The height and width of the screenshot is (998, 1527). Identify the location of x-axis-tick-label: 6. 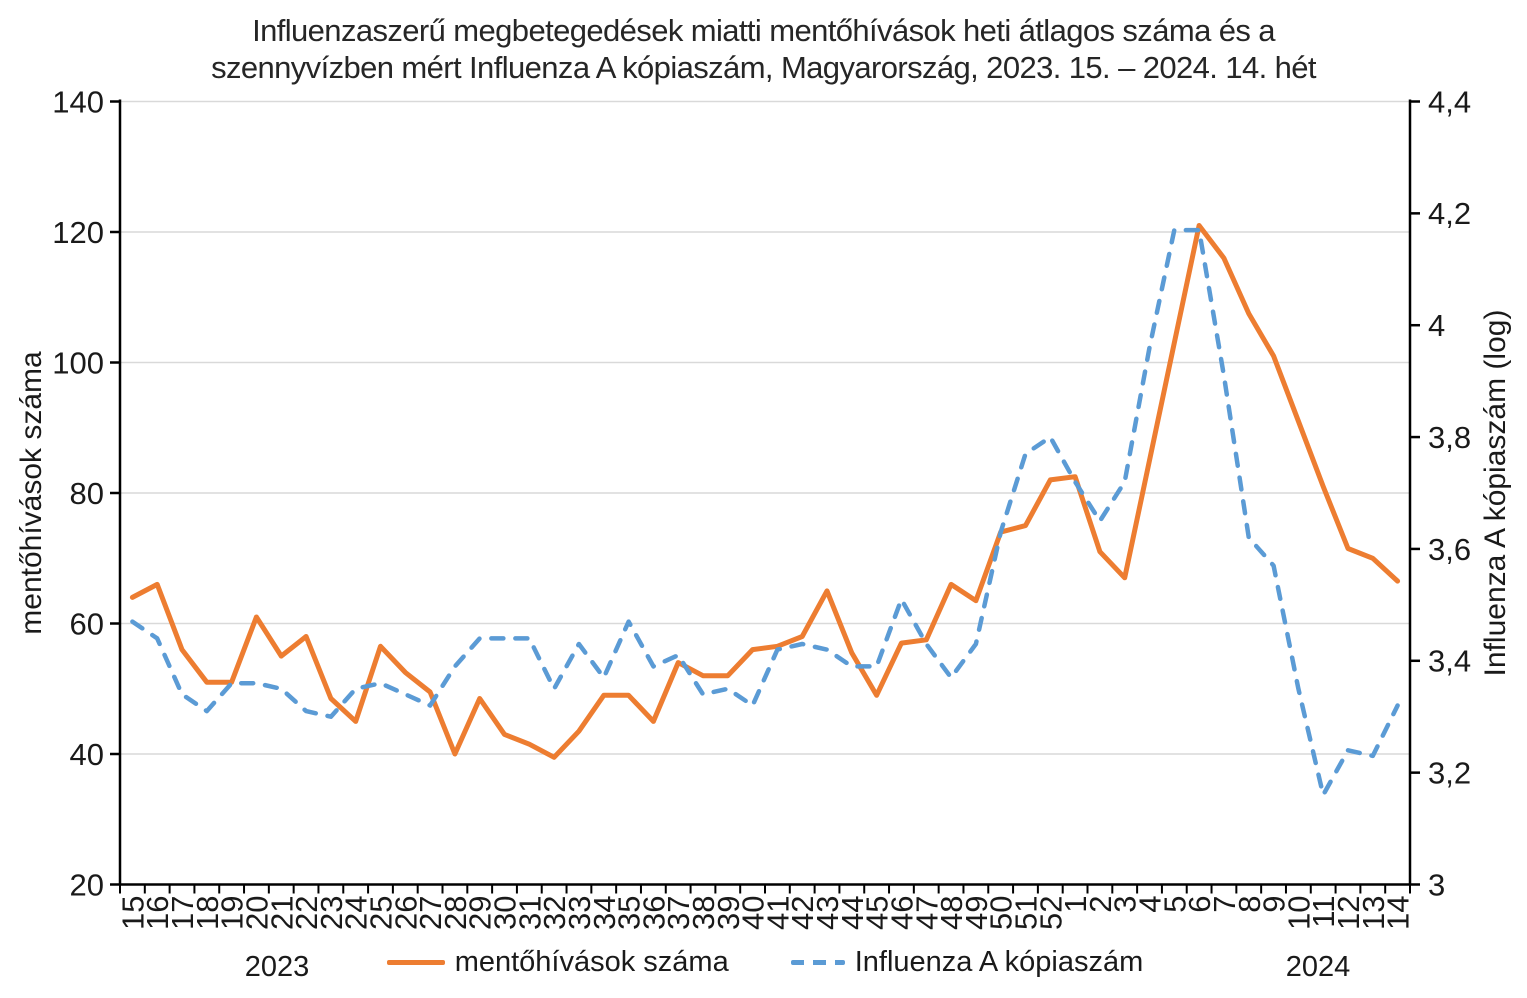
(1199, 904).